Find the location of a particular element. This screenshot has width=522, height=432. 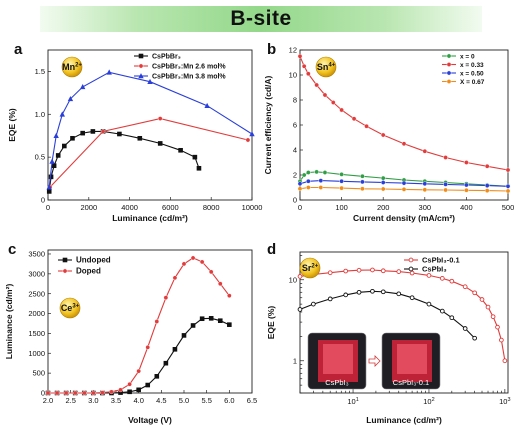

x-axis-ticks: 0 2000 4000 6000 8000 10000 is located at coordinates (154, 204).